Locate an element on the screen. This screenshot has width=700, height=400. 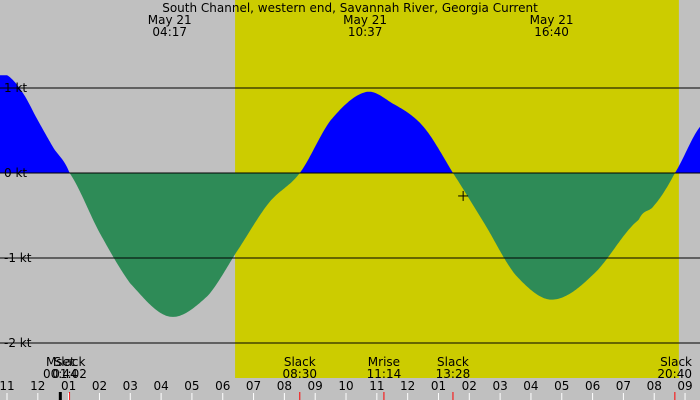
event-label: Mrise is located at coordinates (384, 362).